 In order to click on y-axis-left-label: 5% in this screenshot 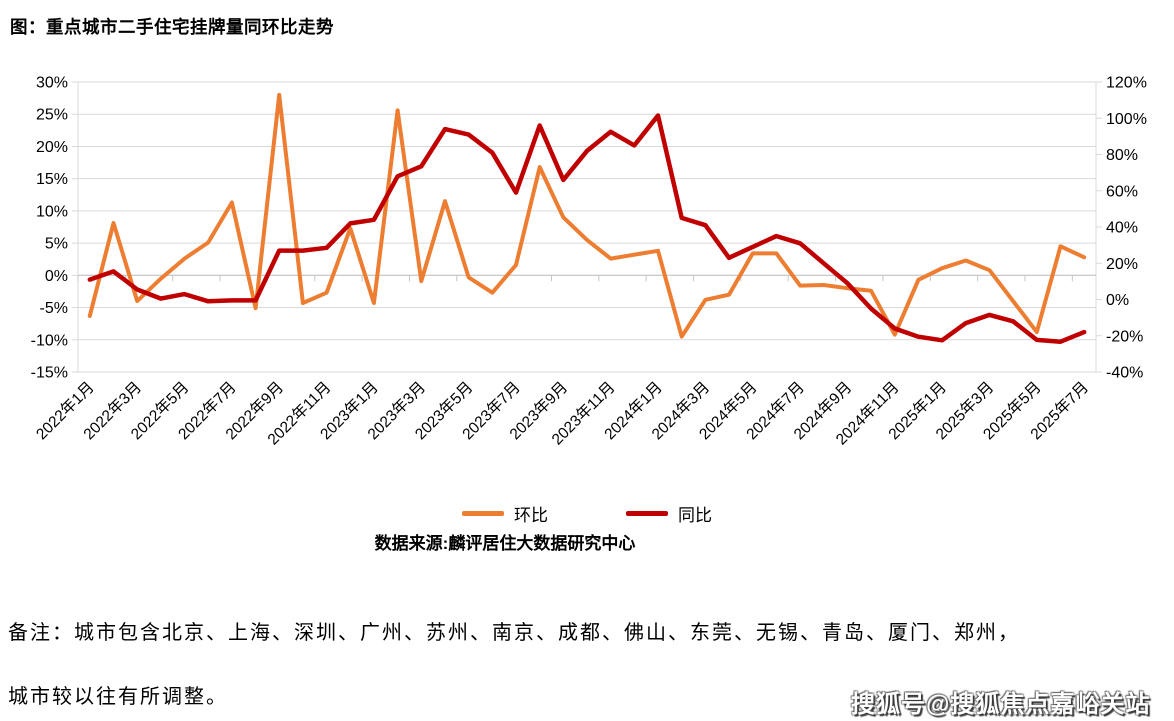, I will do `click(56, 244)`.